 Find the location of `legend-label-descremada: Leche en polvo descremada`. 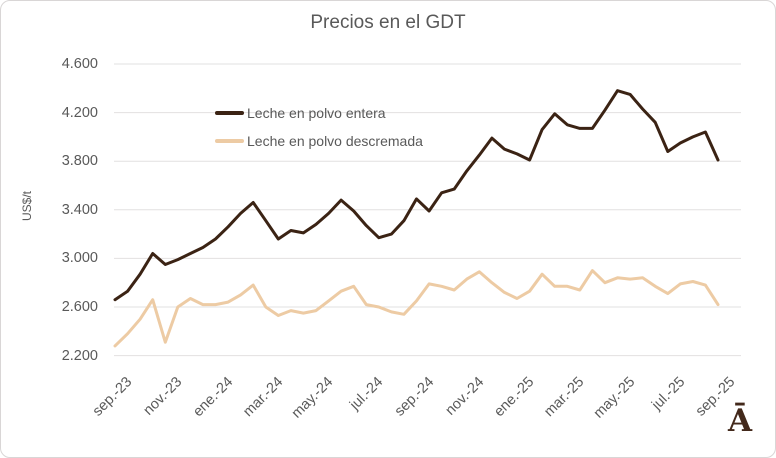

legend-label-descremada: Leche en polvo descremada is located at coordinates (335, 141).